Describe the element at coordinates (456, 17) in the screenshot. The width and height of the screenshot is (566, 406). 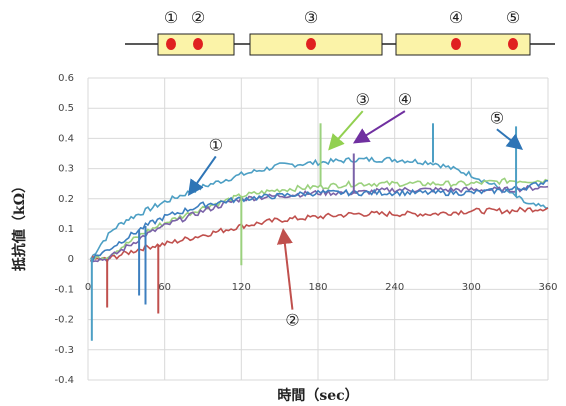
I see `sensor-label-4: ④` at that location.